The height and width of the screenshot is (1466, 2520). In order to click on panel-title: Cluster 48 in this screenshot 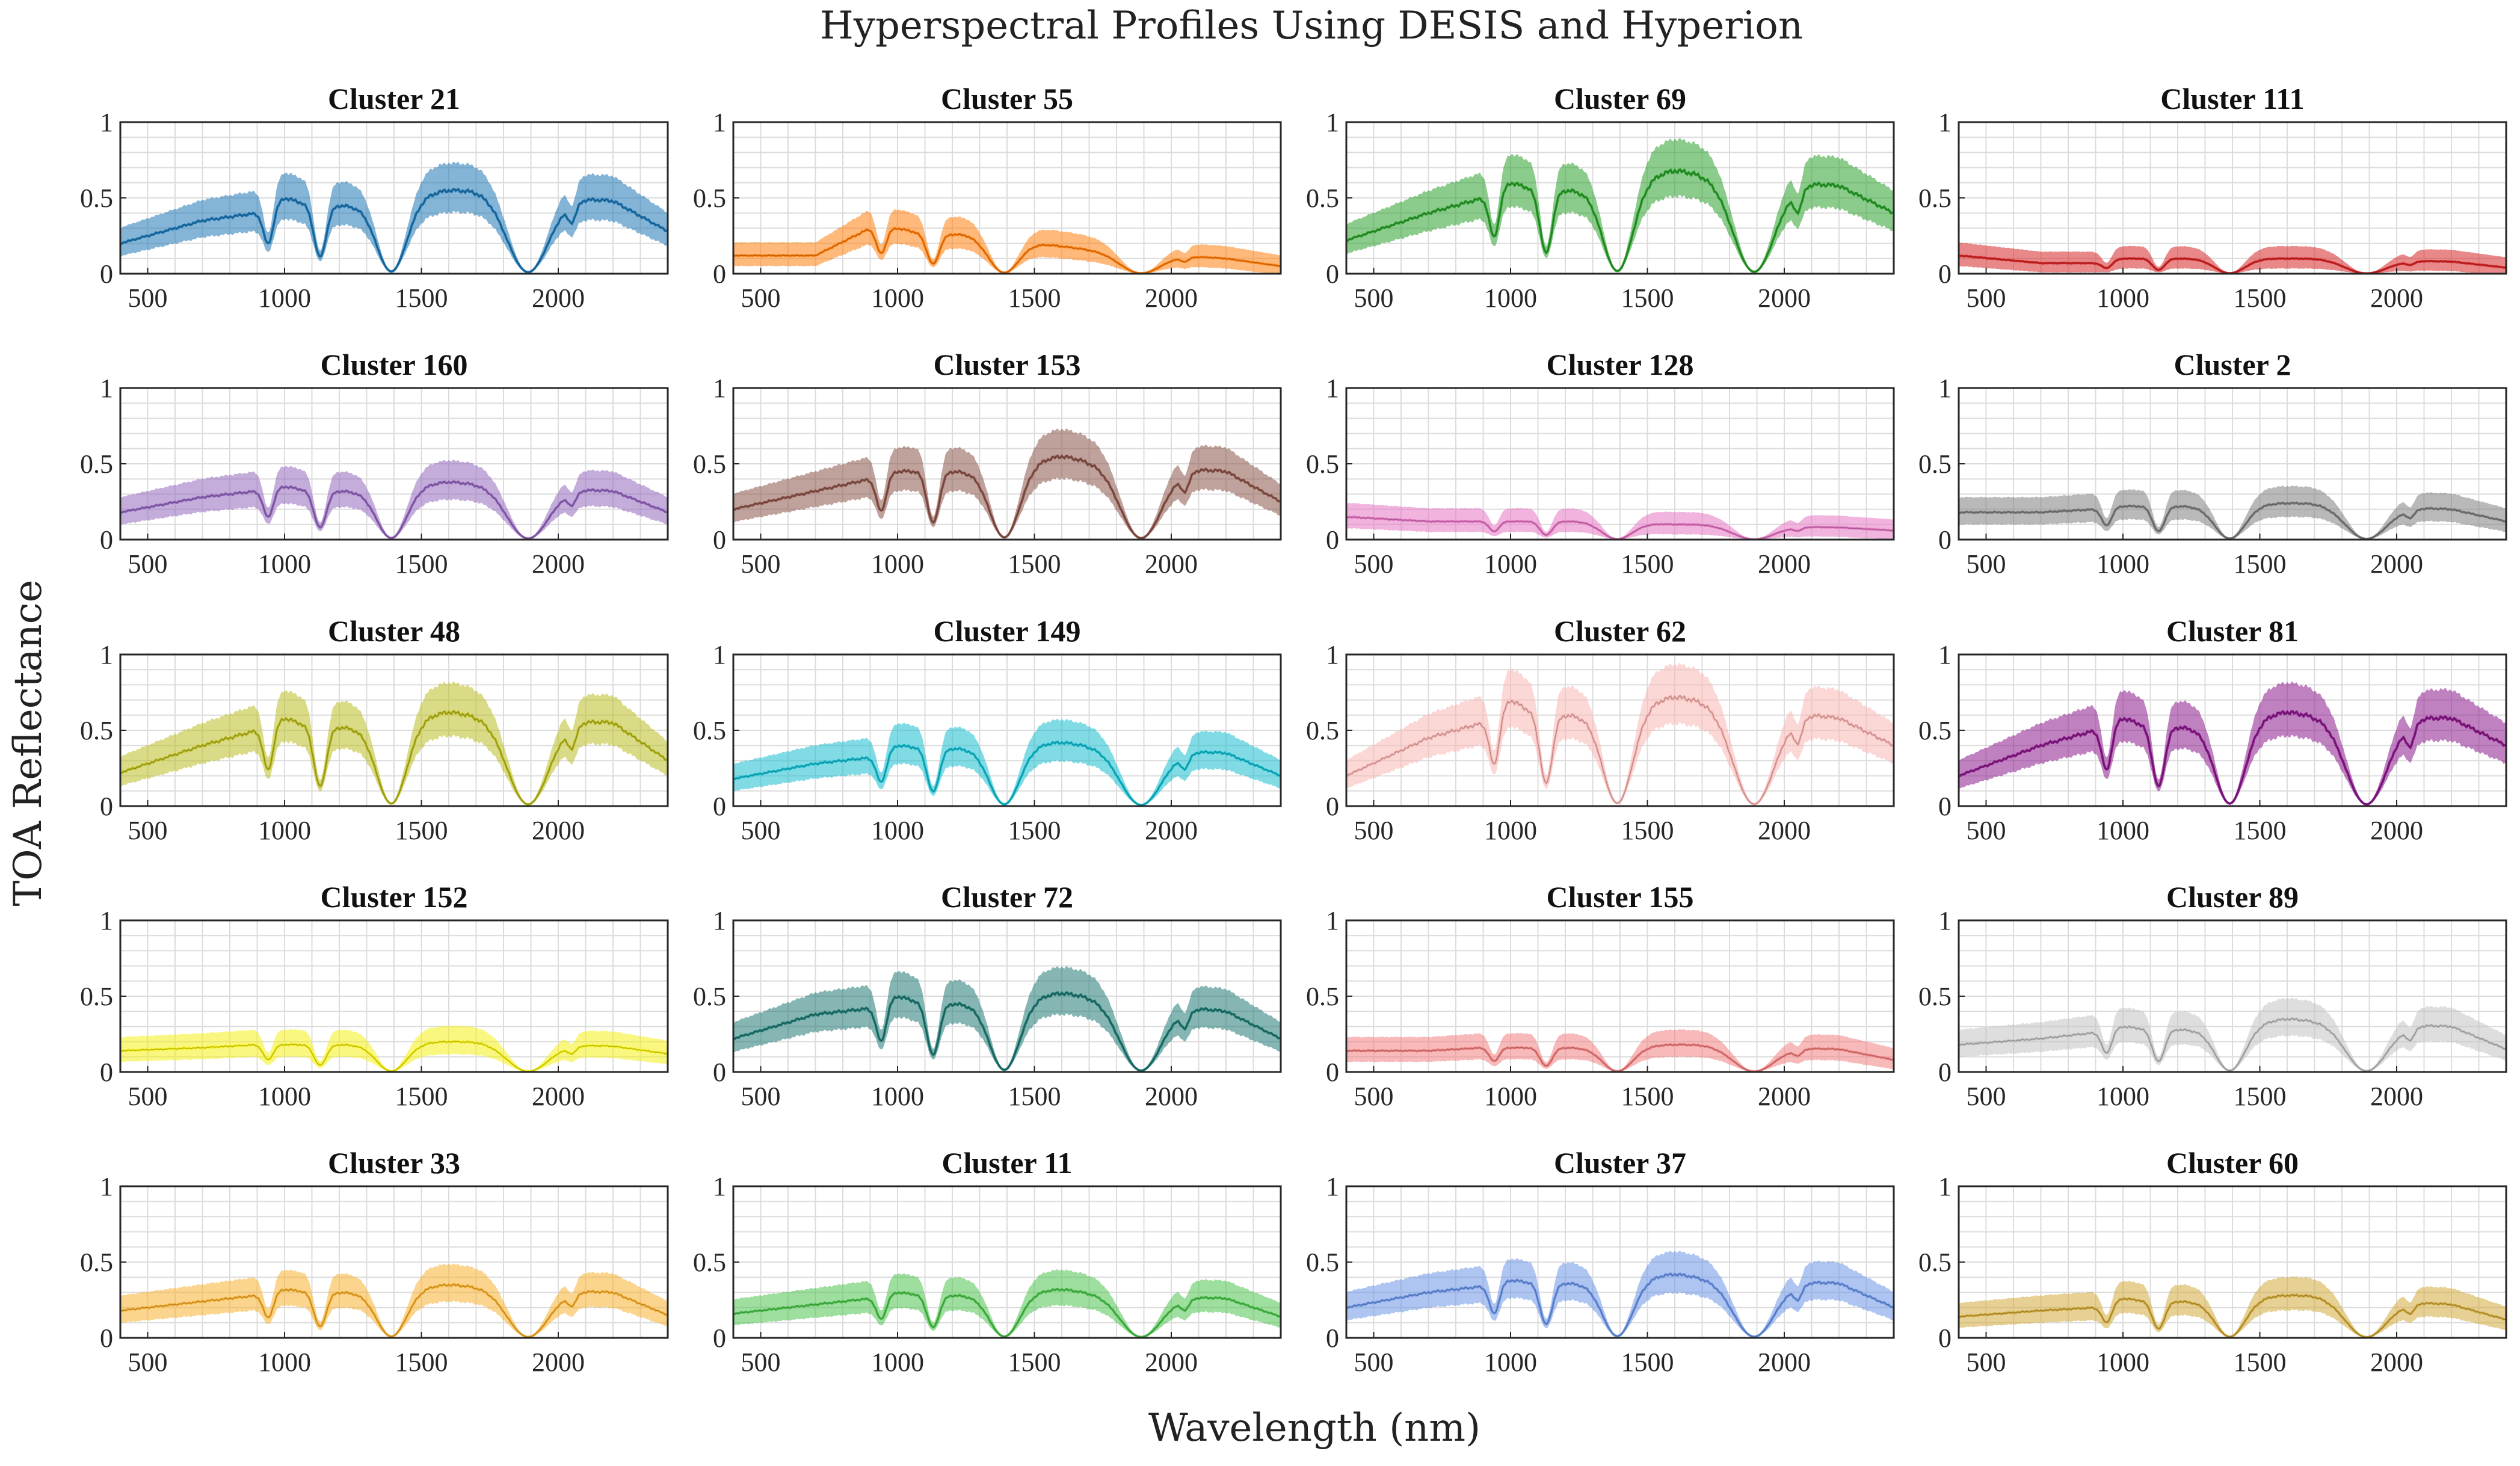, I will do `click(394, 631)`.